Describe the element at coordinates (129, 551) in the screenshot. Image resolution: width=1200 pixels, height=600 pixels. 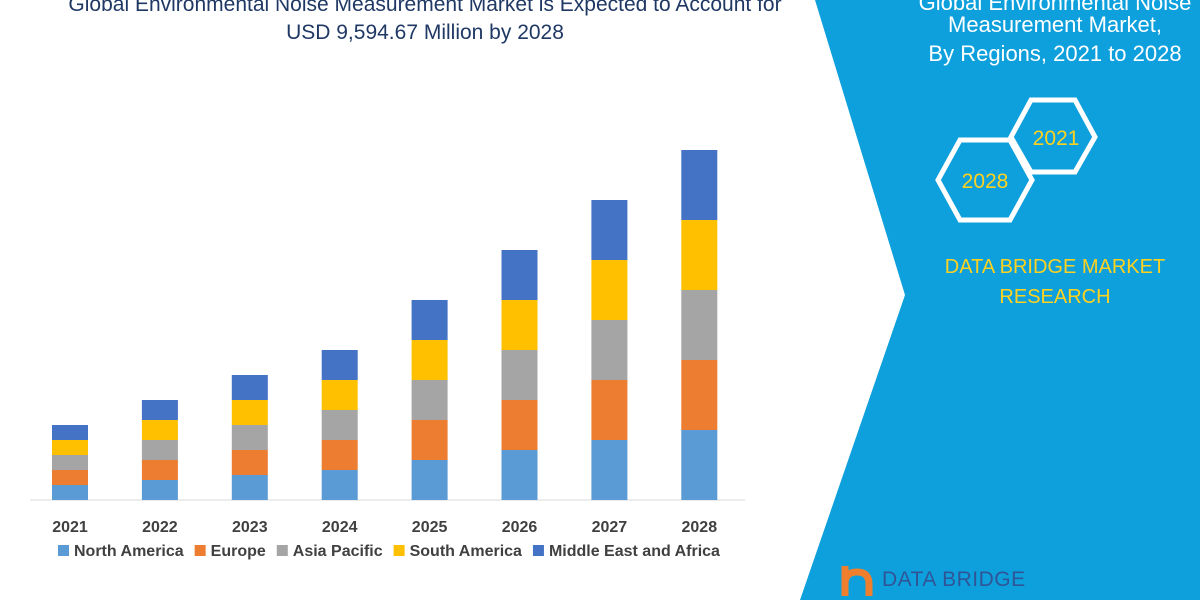
I see `legend-label: North America` at that location.